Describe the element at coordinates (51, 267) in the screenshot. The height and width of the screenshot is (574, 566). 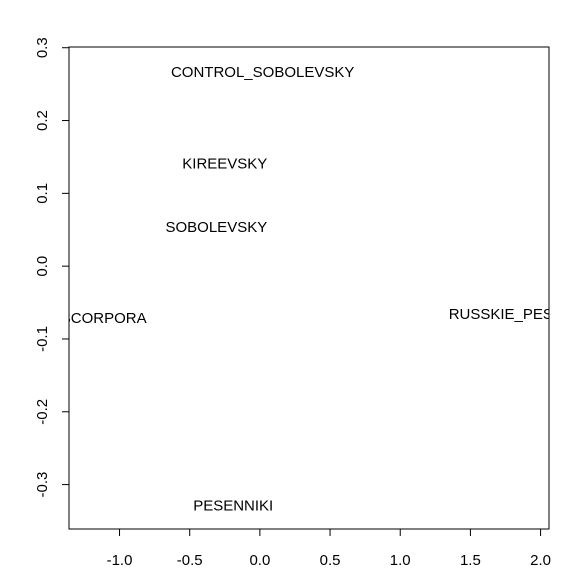
I see `y-axis: 0.3 0.2 0.1 0.0 -0.1 -0.2 -0.3` at that location.